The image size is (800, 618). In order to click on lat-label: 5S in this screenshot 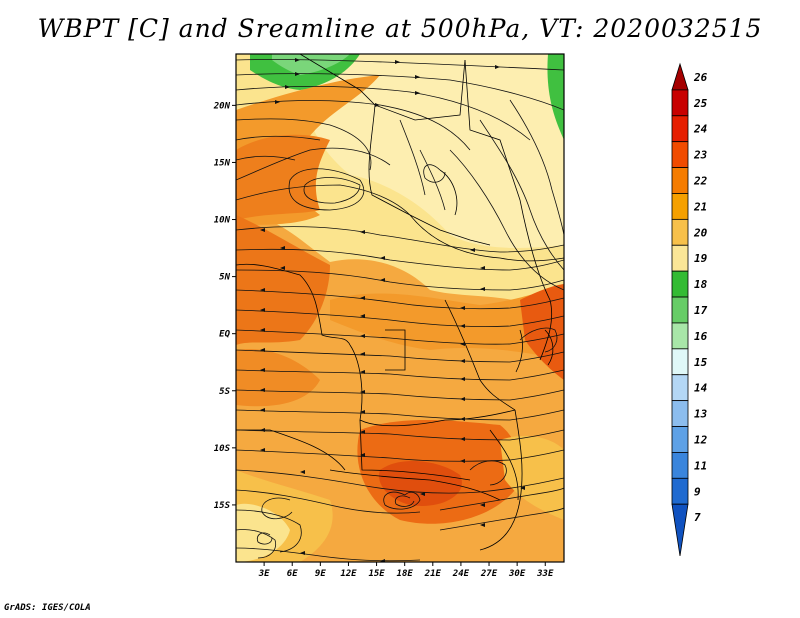, I will do `click(224, 392)`.